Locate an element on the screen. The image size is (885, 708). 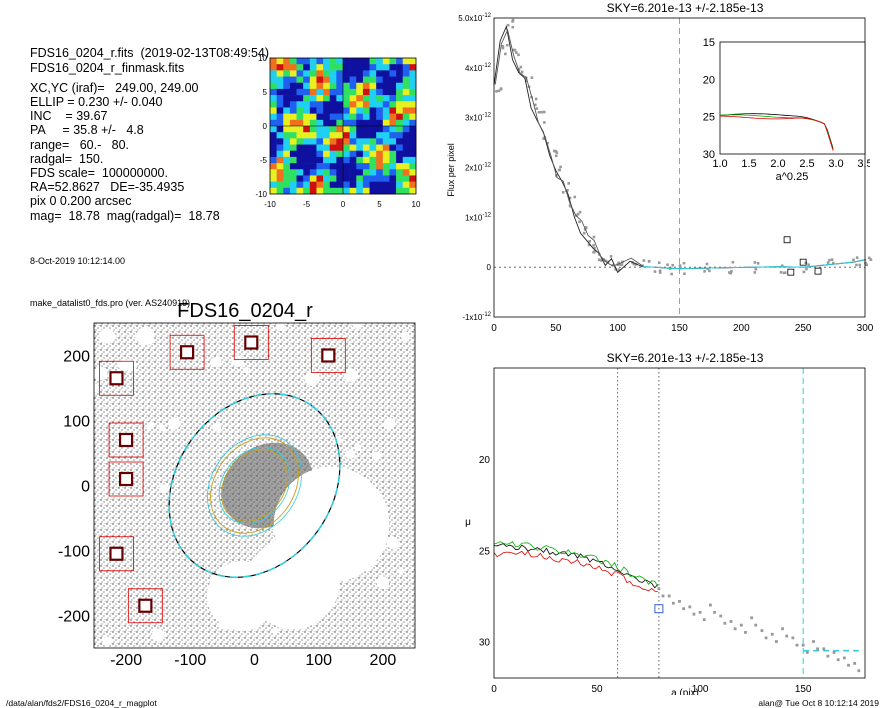
mask-box is located at coordinates (328, 355).